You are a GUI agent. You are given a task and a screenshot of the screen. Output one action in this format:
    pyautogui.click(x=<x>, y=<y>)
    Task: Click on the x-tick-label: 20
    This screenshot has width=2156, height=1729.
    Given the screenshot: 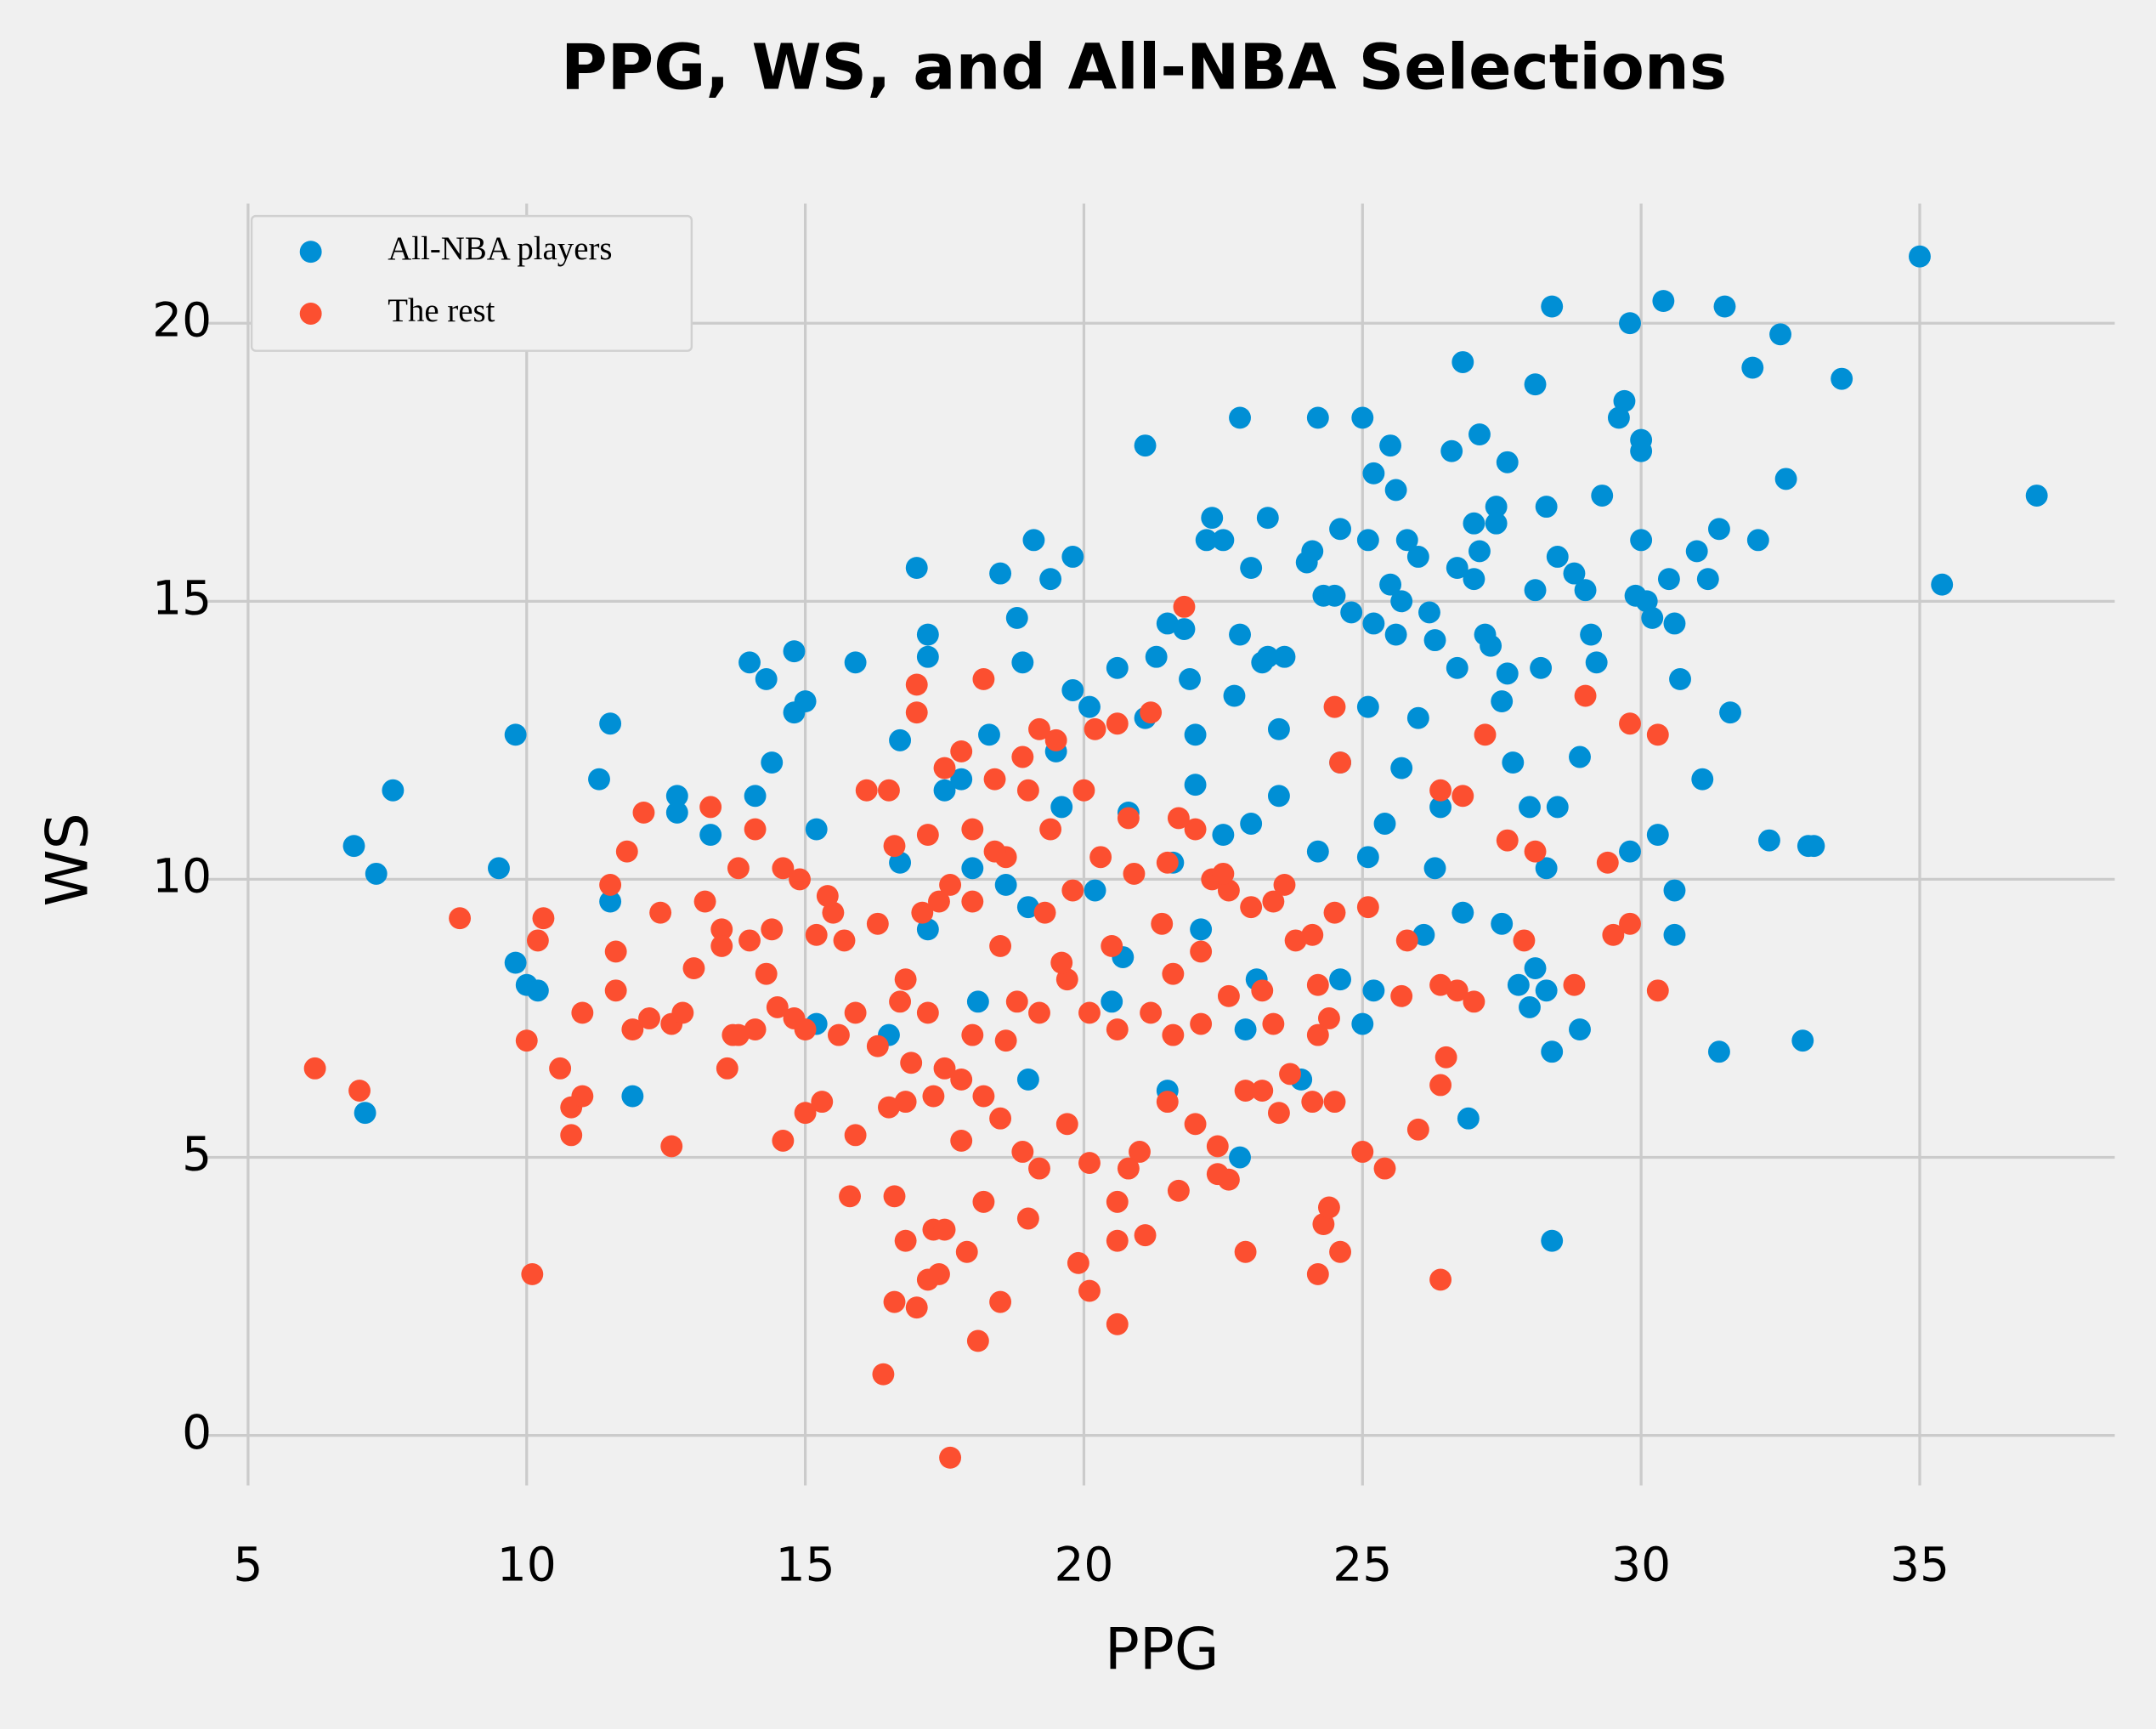 What is the action you would take?
    pyautogui.click(x=1084, y=1565)
    